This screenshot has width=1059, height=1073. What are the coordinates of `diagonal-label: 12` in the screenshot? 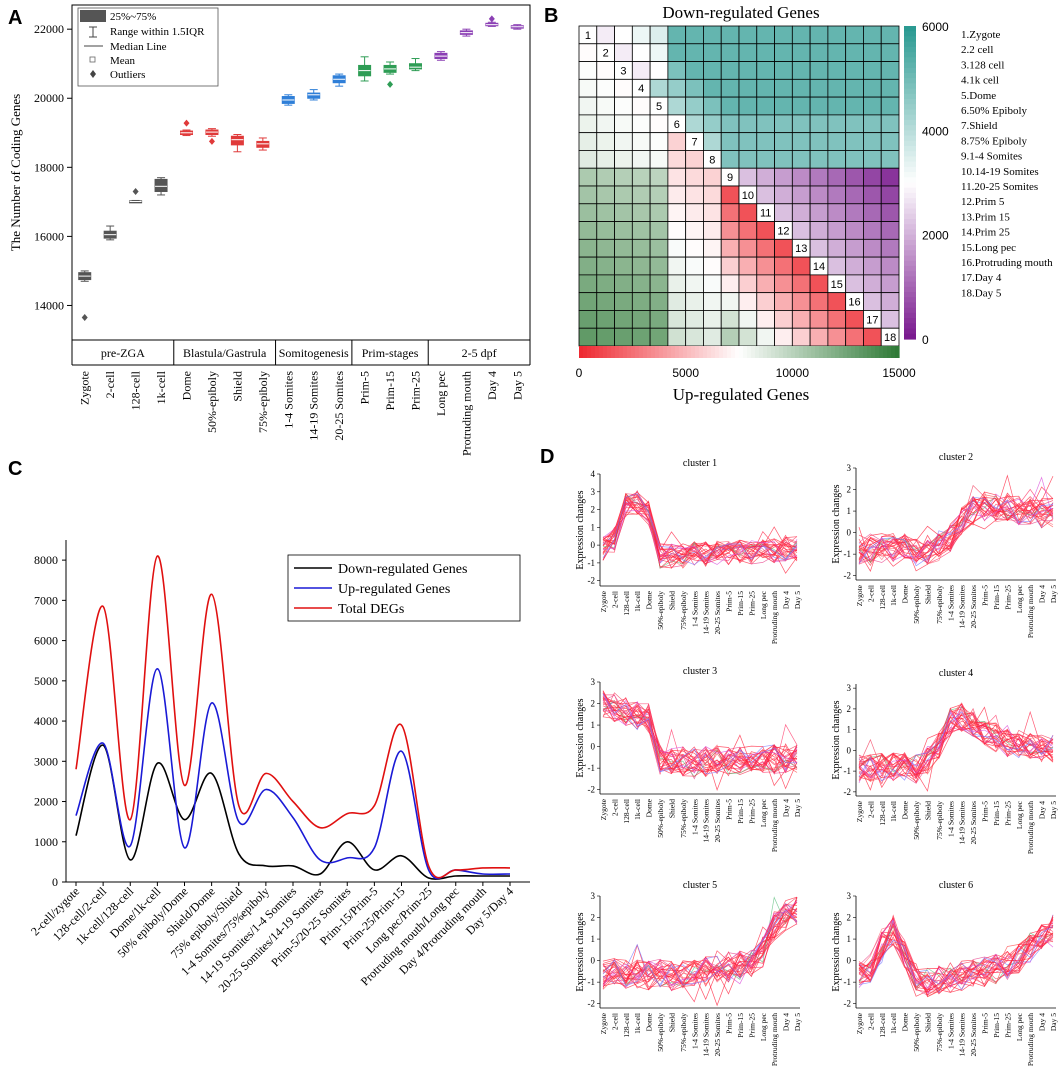 It's located at (783, 231).